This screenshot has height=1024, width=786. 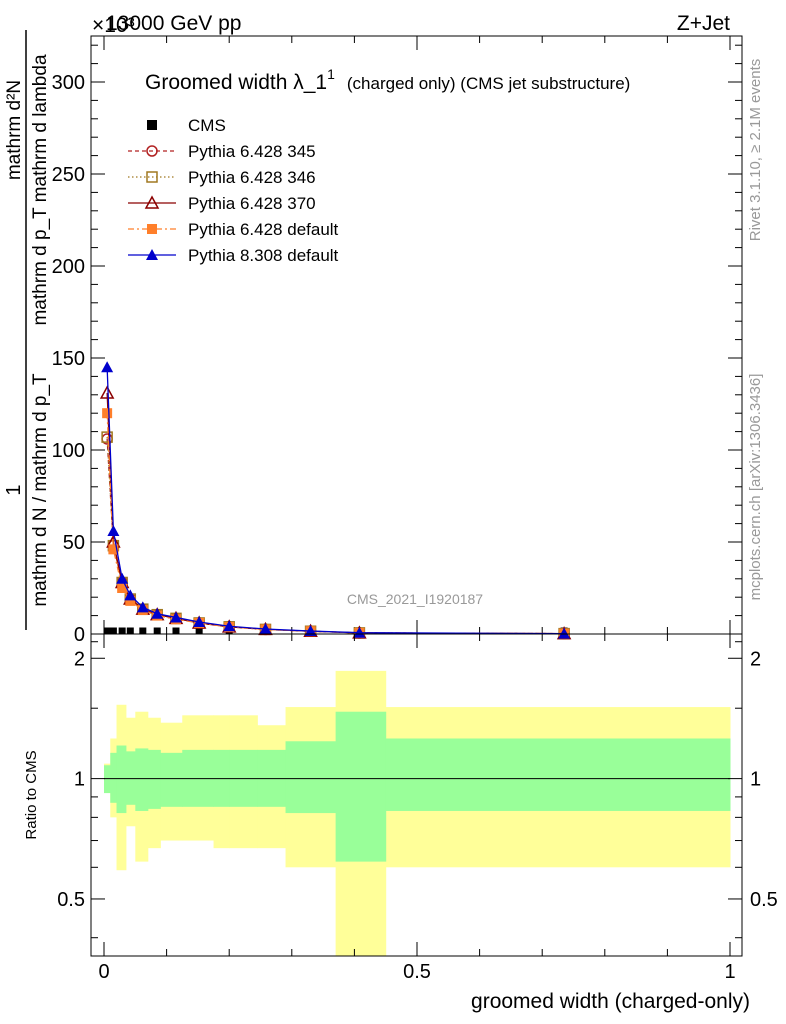 What do you see at coordinates (222, 151) in the screenshot?
I see `legend-entry: Pythia 6.428 345` at bounding box center [222, 151].